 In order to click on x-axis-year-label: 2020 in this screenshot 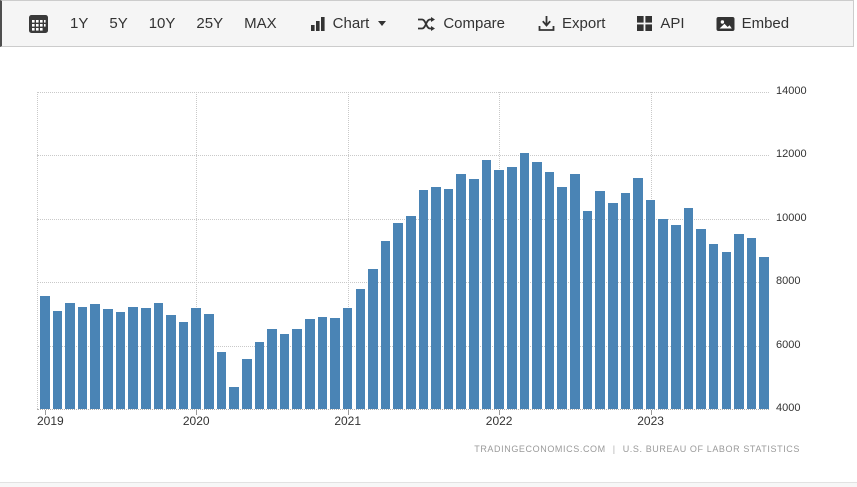, I will do `click(196, 421)`.